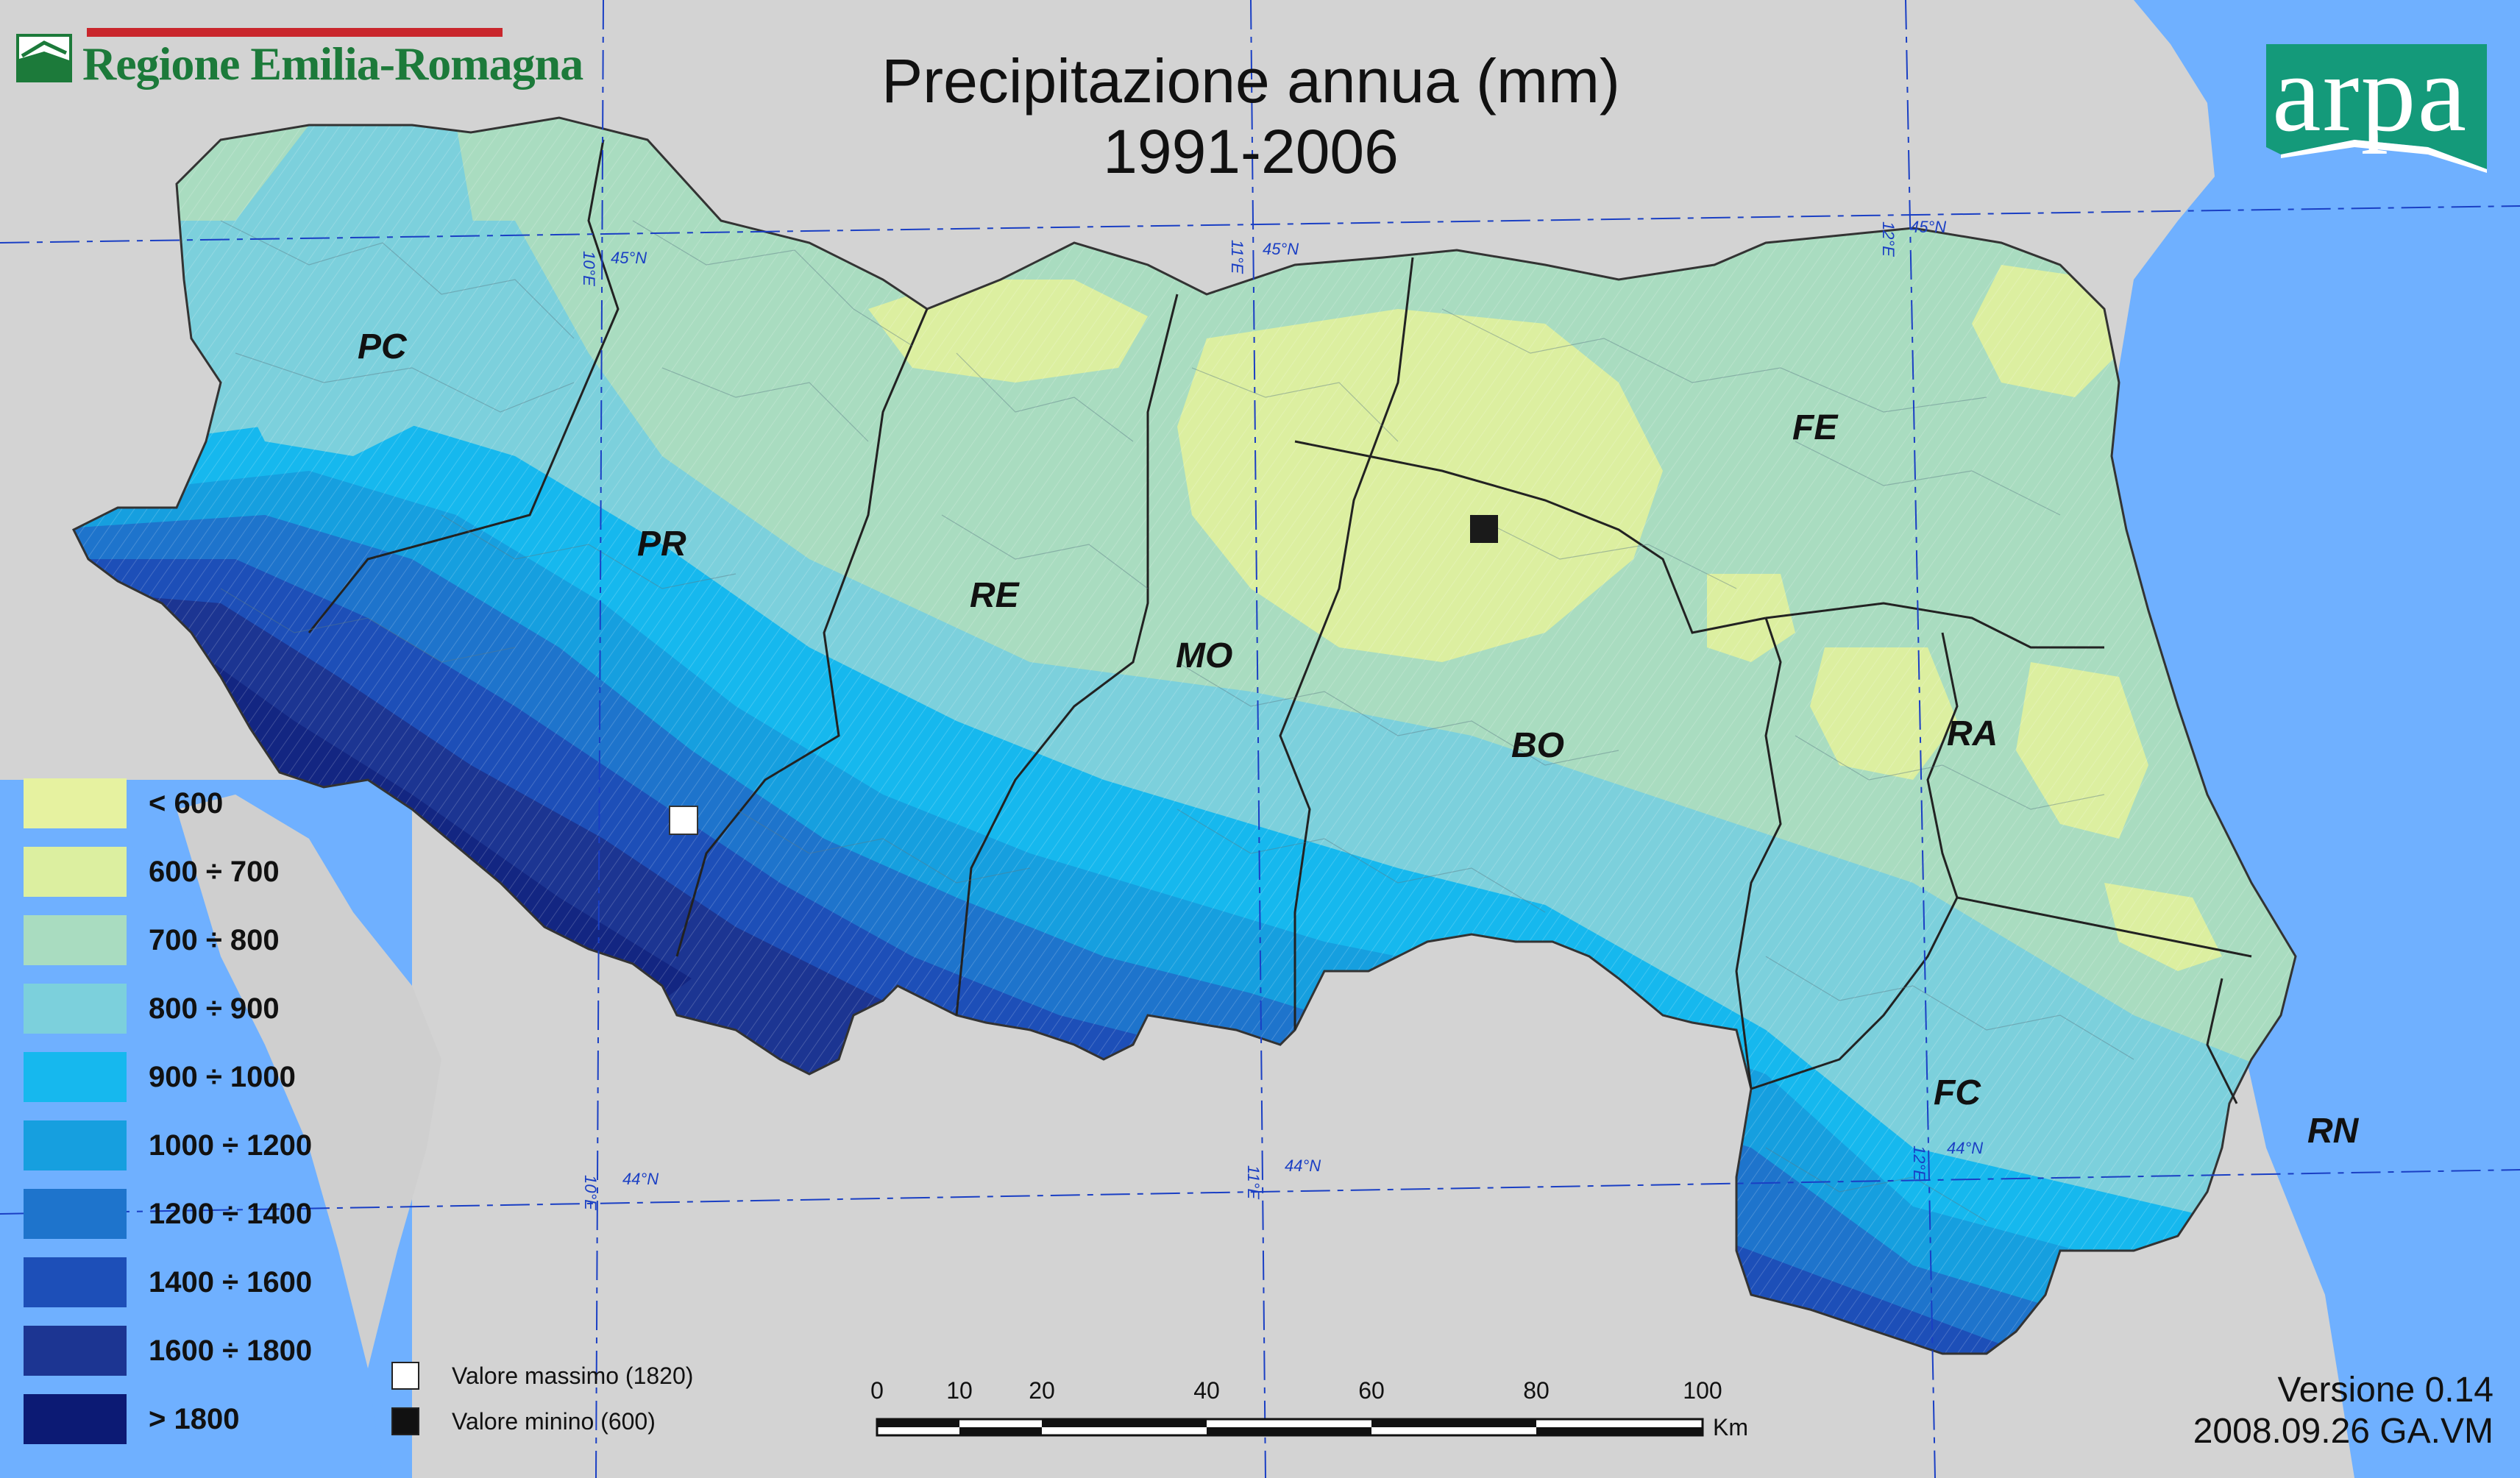 The height and width of the screenshot is (1478, 2520). Describe the element at coordinates (1204, 655) in the screenshot. I see `province-label-mo: MO` at that location.